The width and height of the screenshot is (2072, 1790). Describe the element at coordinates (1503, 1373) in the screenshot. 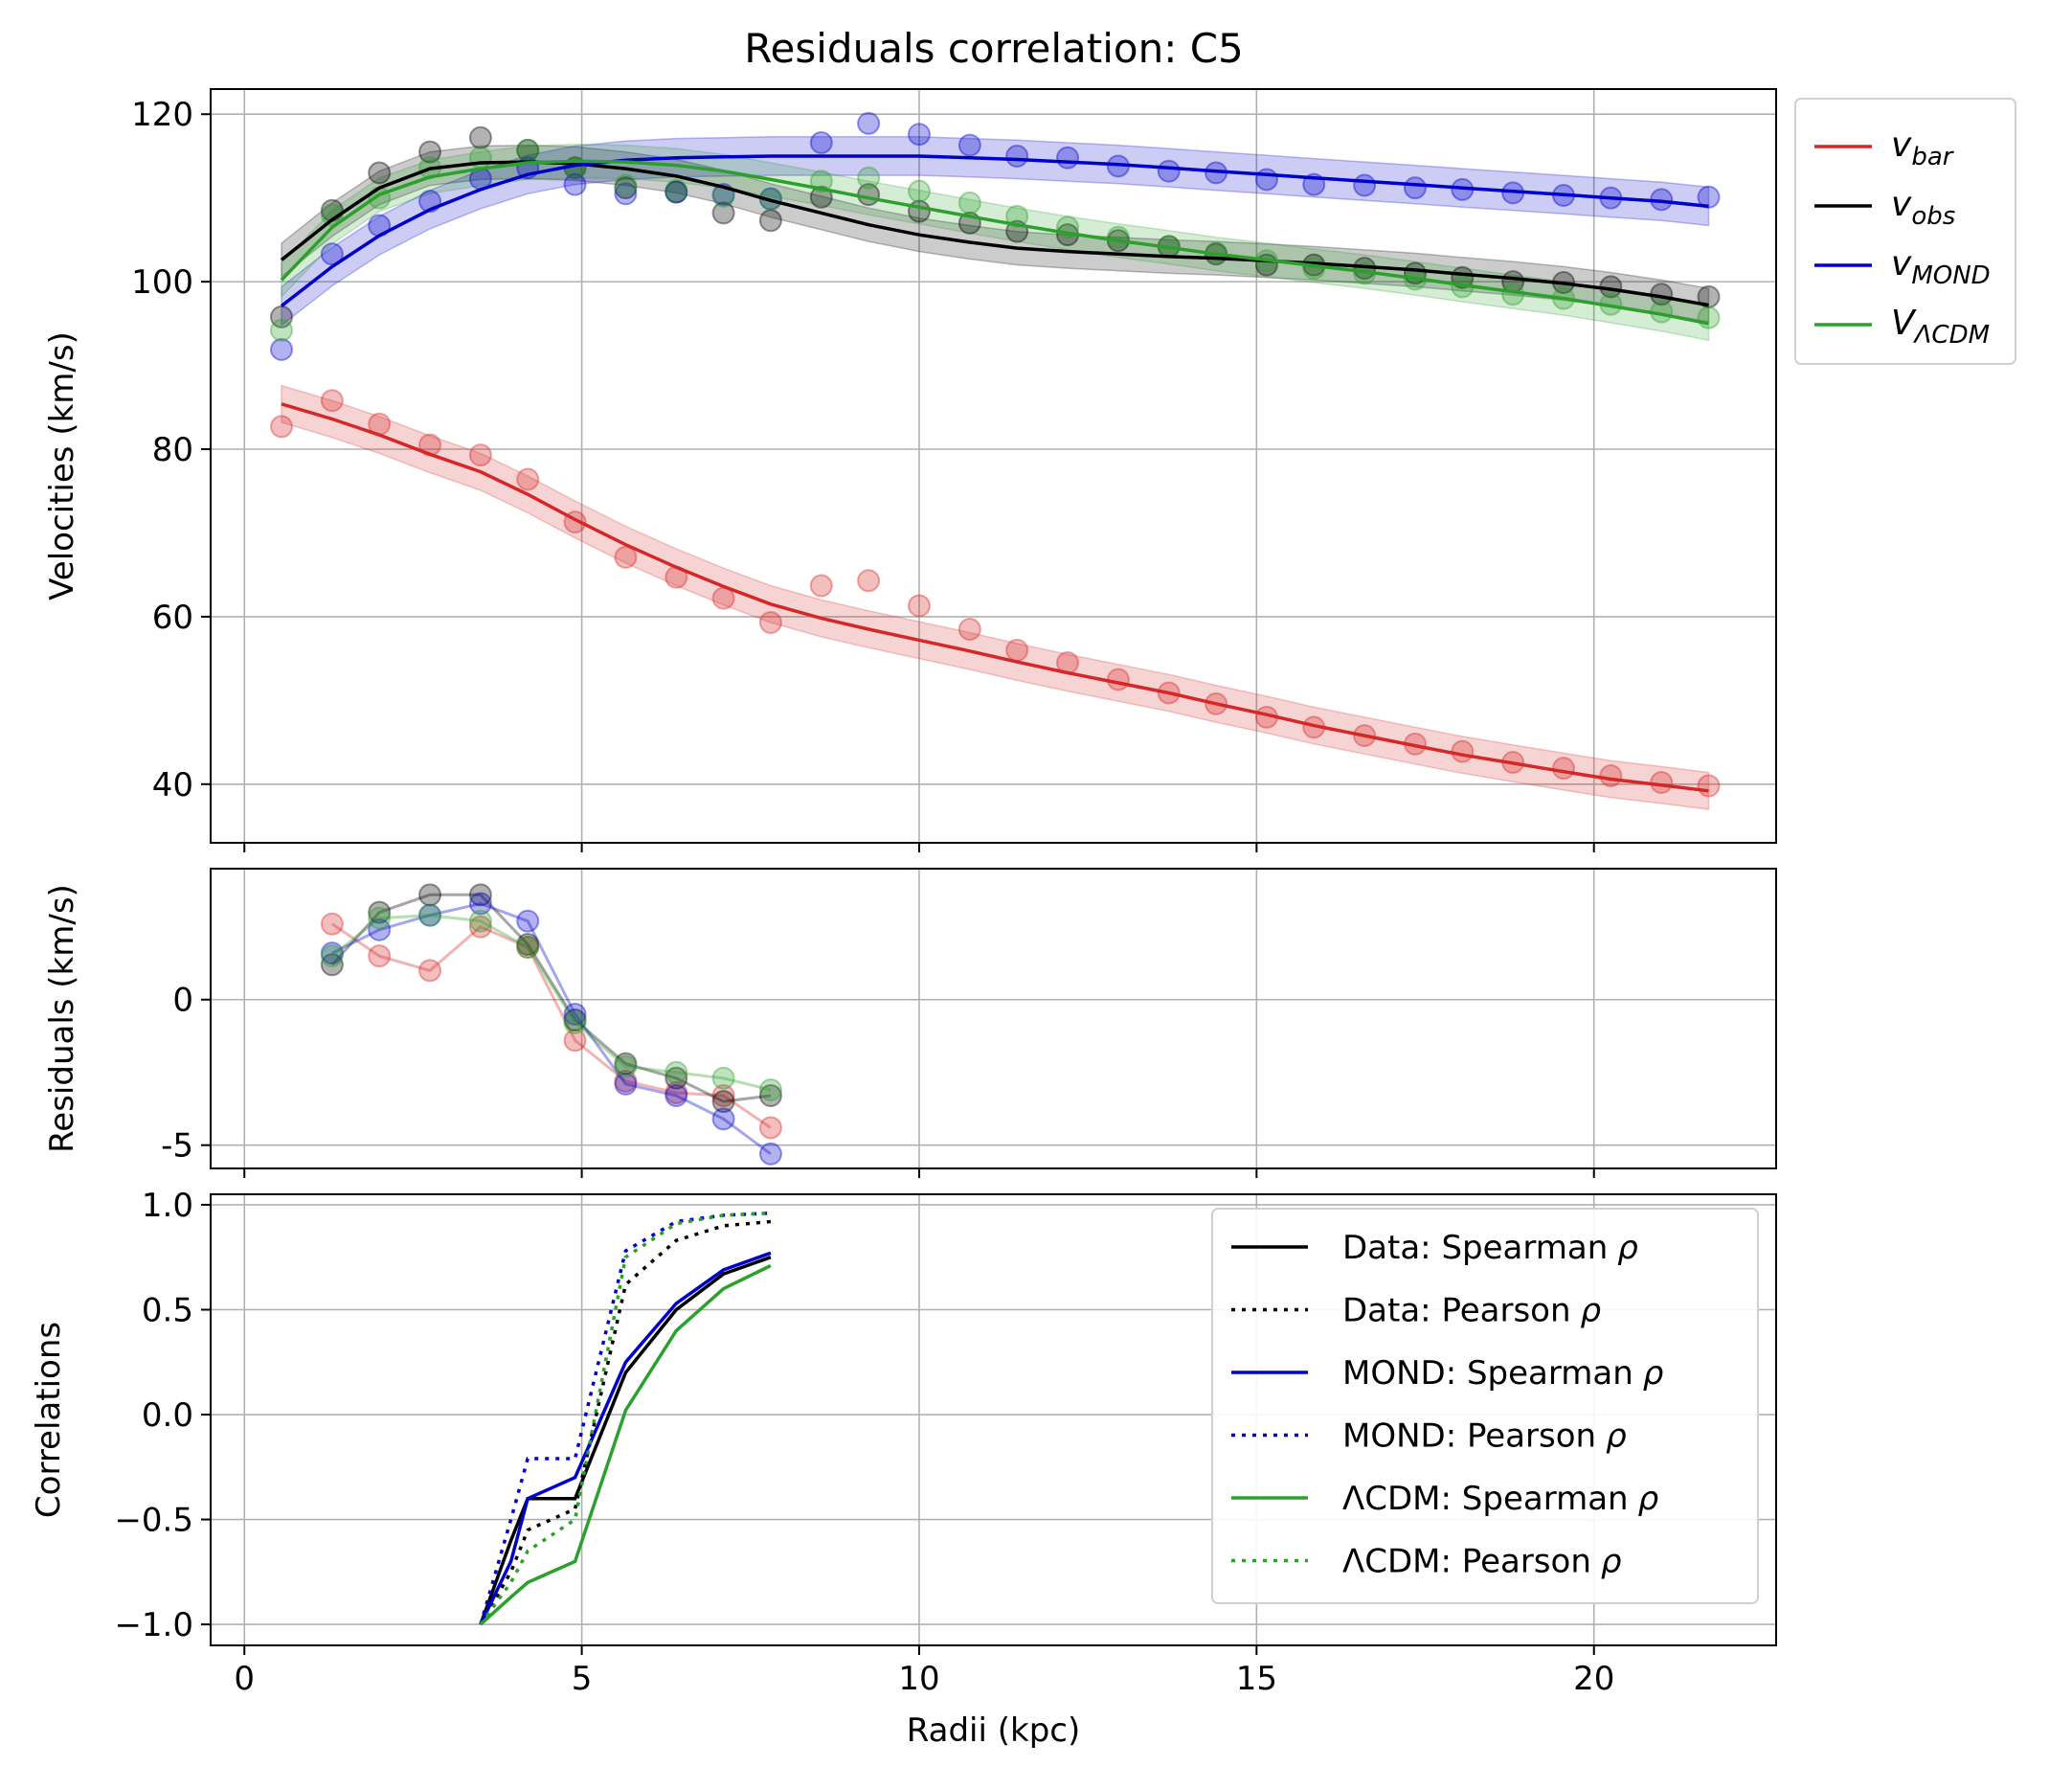

I see `legend-entry: MOND: Spearman ρ` at that location.